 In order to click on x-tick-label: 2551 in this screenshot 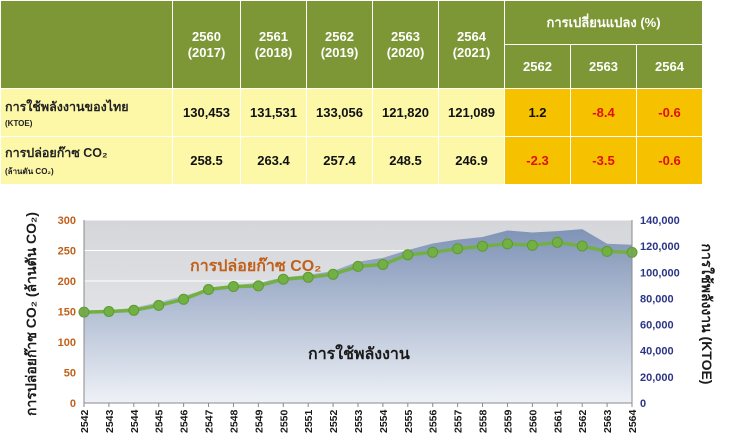, I will do `click(309, 421)`.